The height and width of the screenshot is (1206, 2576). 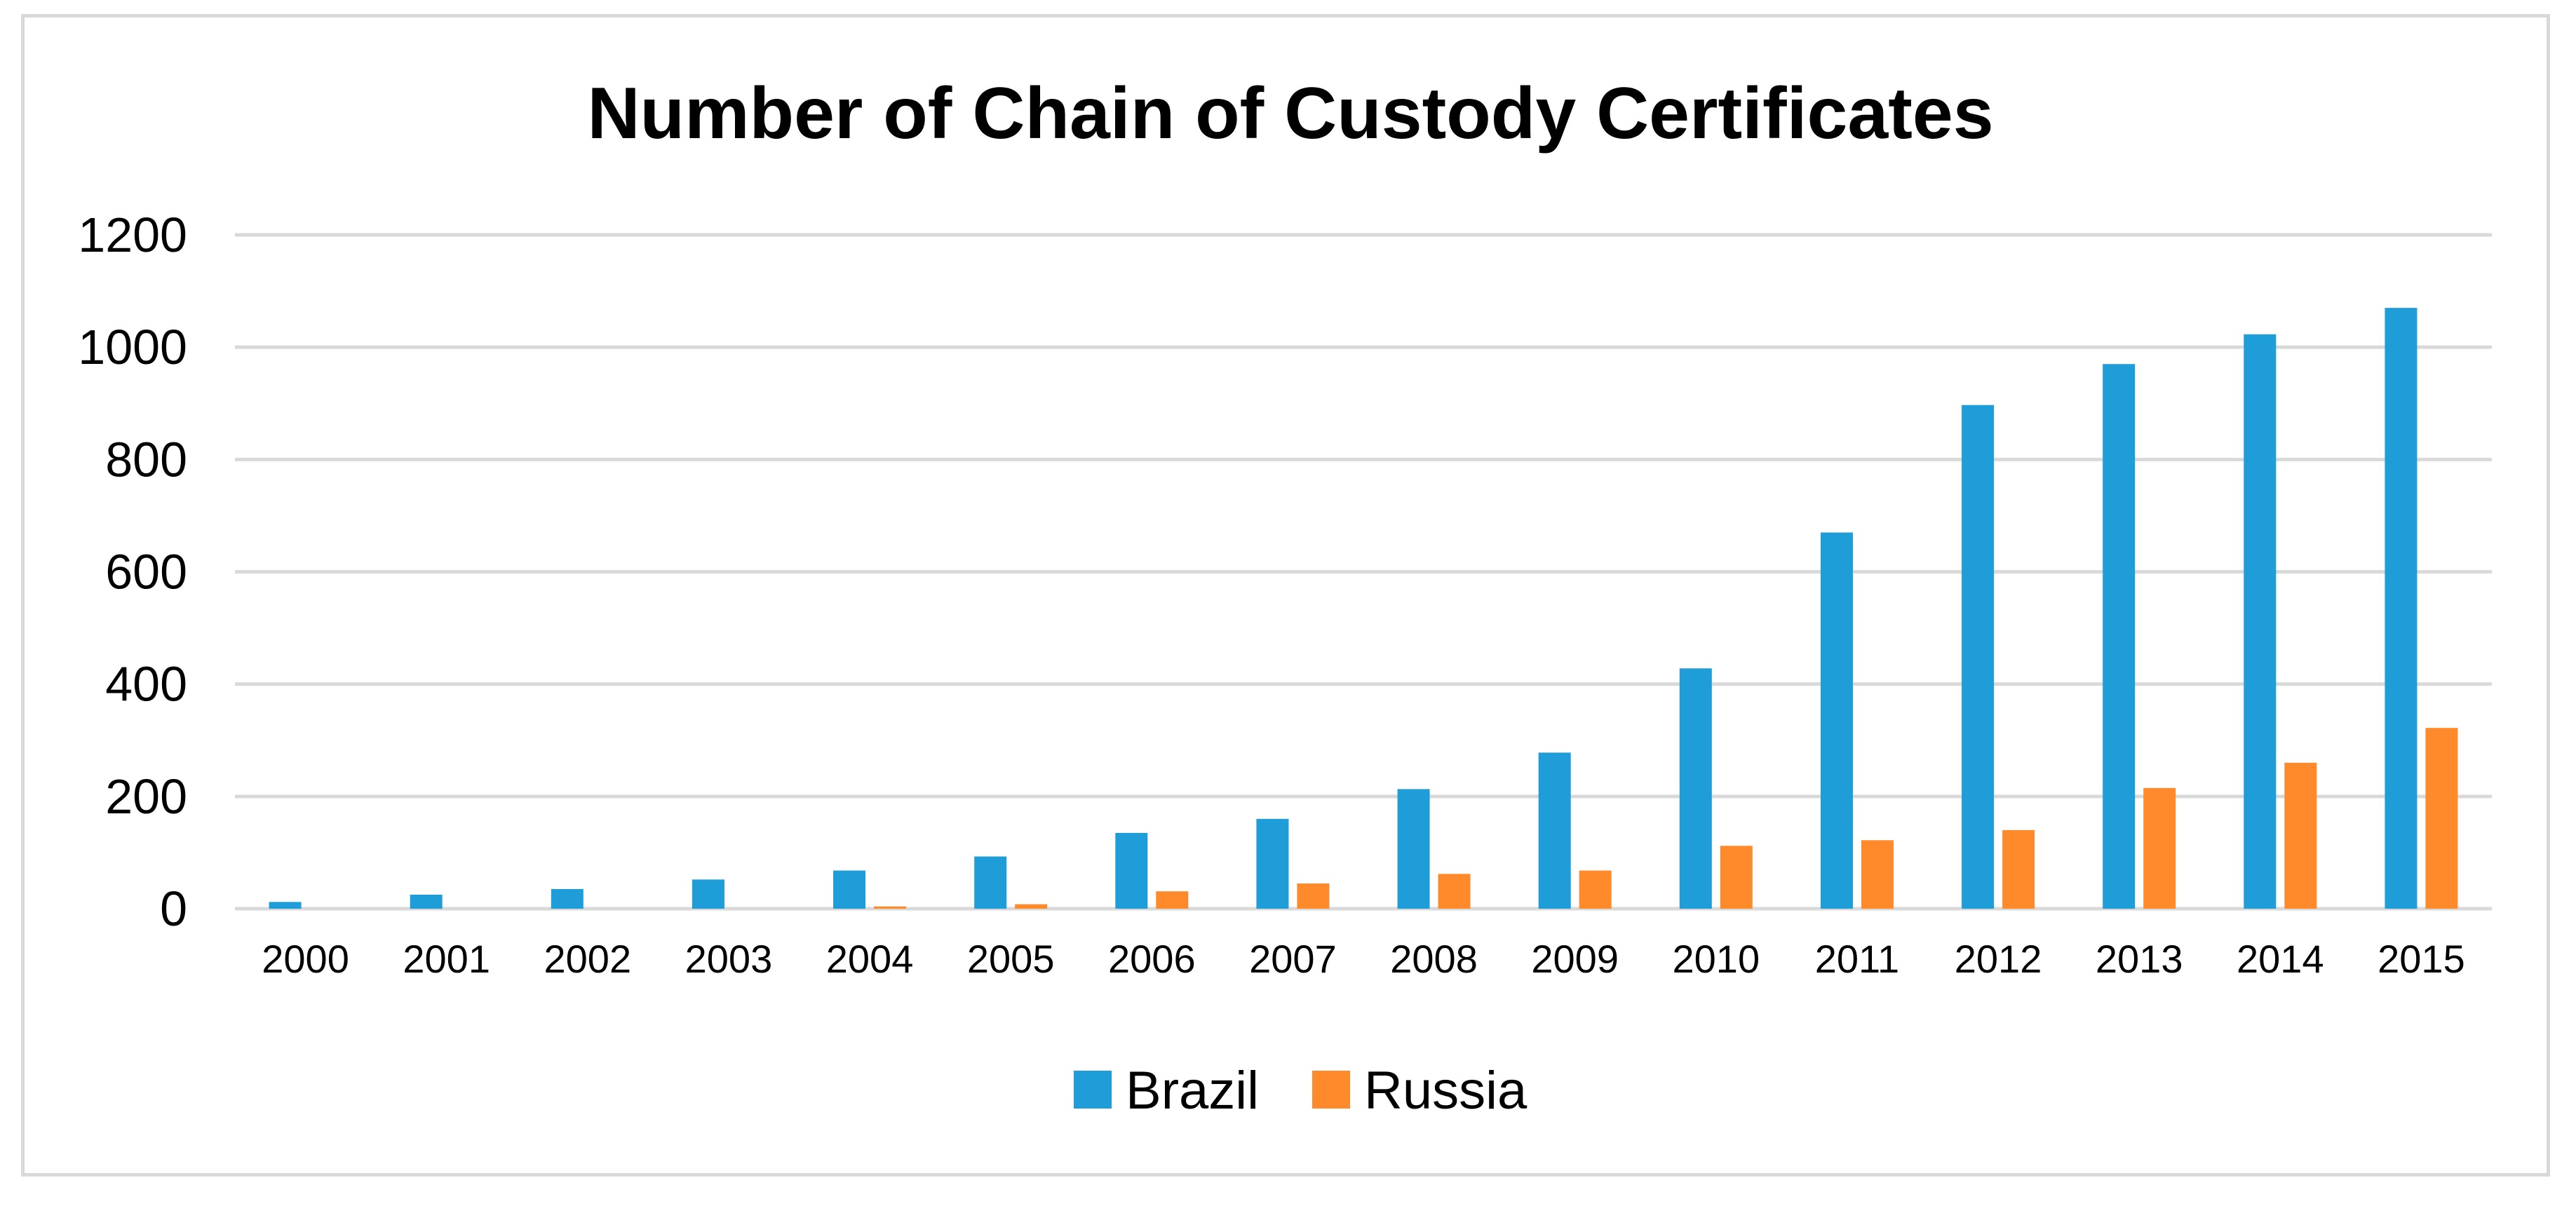 I want to click on bar-brazil-2012, so click(x=1978, y=657).